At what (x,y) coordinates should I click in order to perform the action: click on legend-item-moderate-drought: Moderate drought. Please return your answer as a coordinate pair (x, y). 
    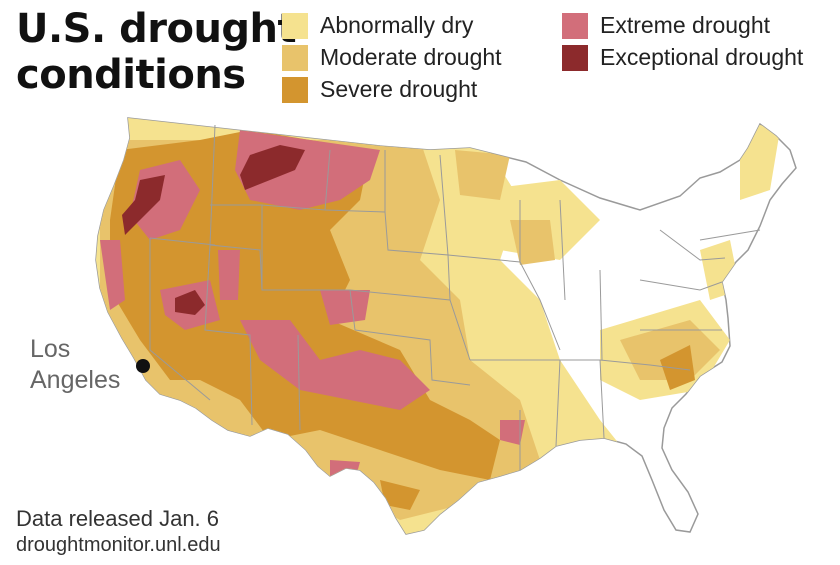
    Looking at the image, I should click on (392, 57).